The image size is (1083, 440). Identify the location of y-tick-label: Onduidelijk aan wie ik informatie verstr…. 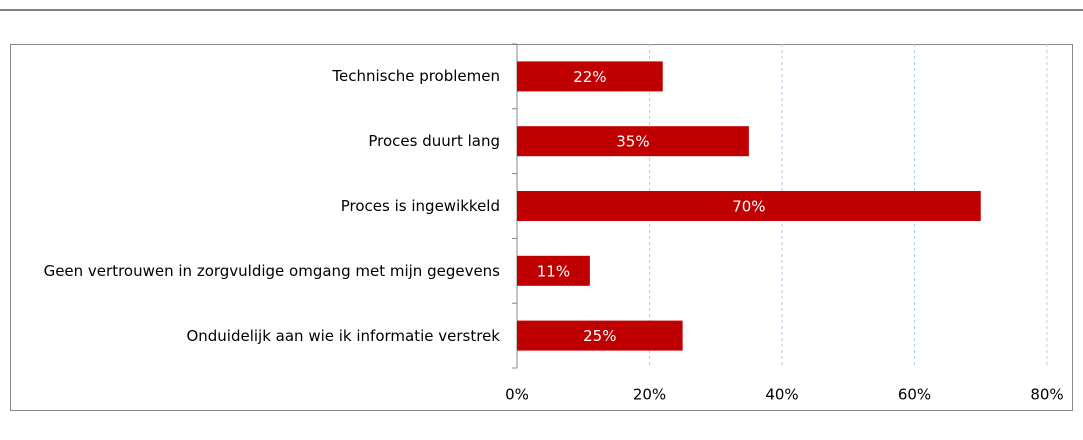
(343, 335).